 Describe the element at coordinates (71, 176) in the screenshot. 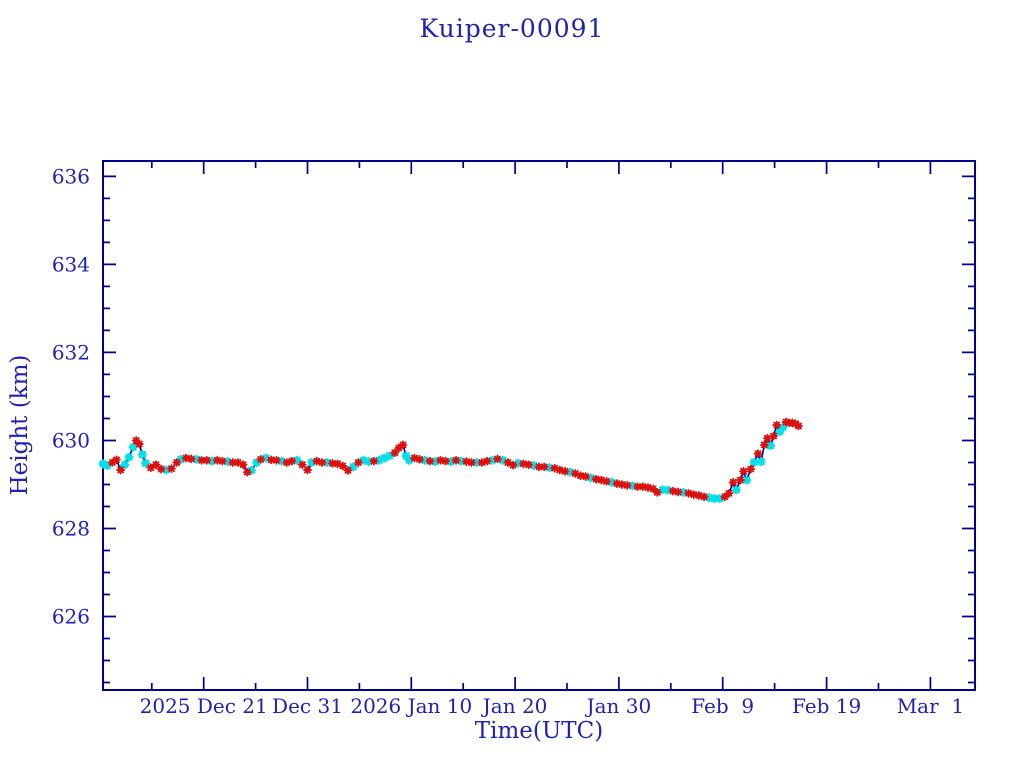

I see `y-tick-label: 636` at that location.